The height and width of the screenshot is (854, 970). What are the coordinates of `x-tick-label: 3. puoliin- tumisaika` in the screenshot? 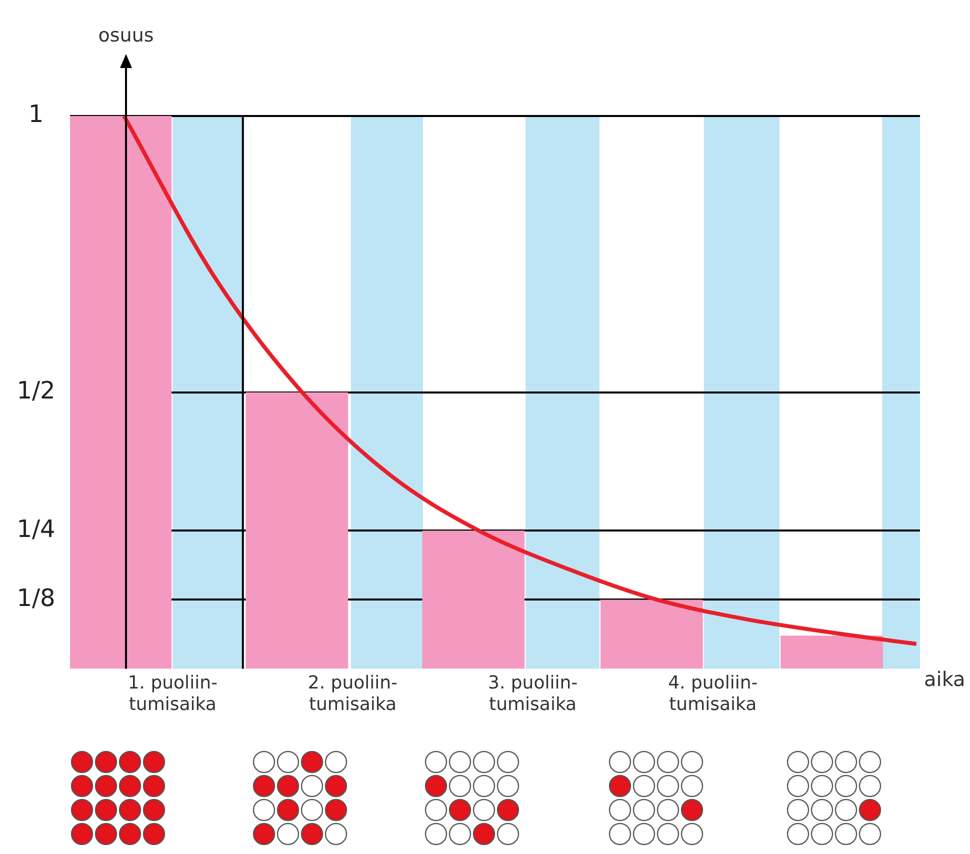 It's located at (533, 693).